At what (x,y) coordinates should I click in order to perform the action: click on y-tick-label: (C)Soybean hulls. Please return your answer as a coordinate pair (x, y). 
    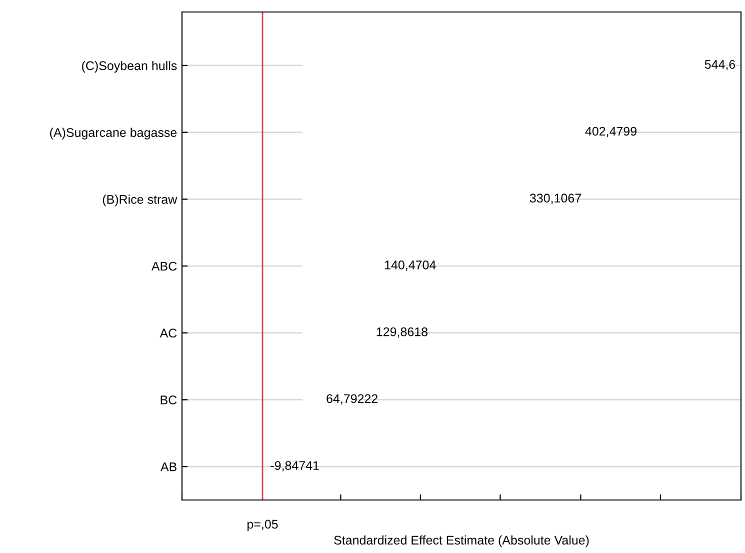
    Looking at the image, I should click on (129, 66).